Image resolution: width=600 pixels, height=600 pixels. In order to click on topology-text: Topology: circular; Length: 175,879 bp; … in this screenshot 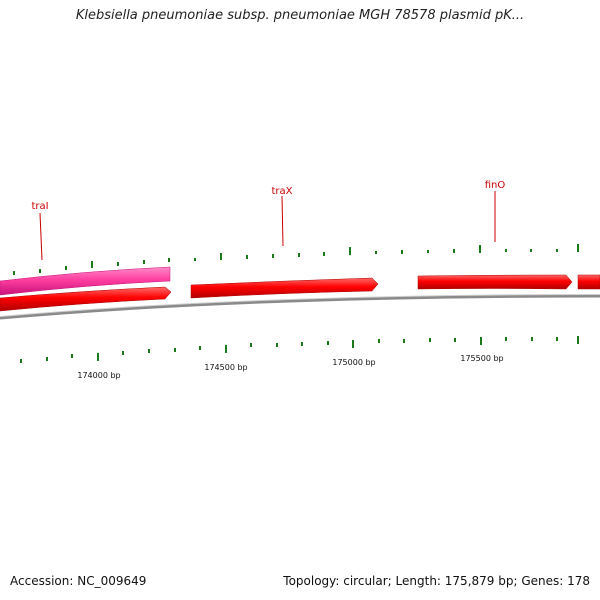, I will do `click(436, 581)`.